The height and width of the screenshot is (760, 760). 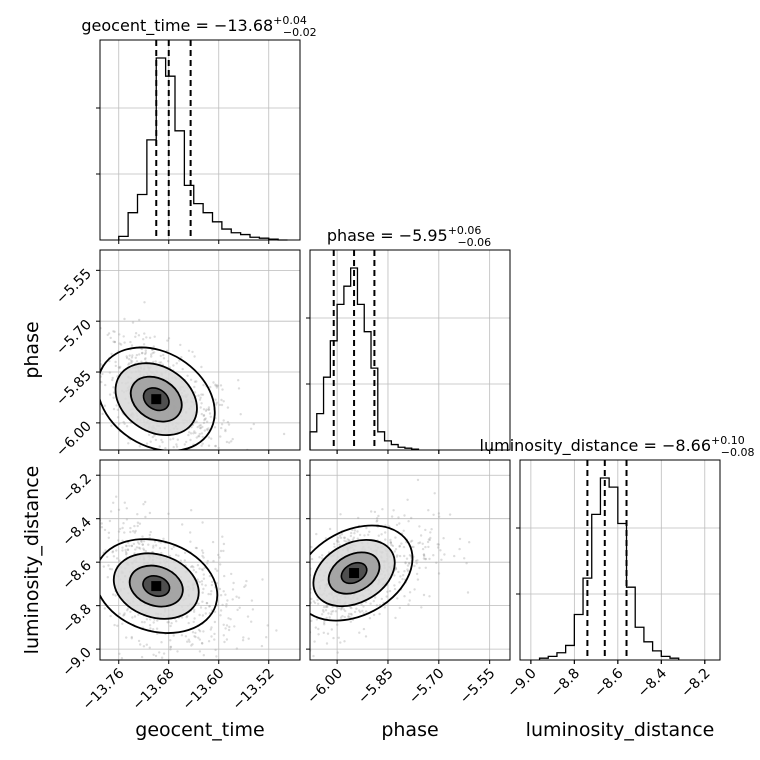 I want to click on tick-label-x-phase: −5.70, so click(x=427, y=687).